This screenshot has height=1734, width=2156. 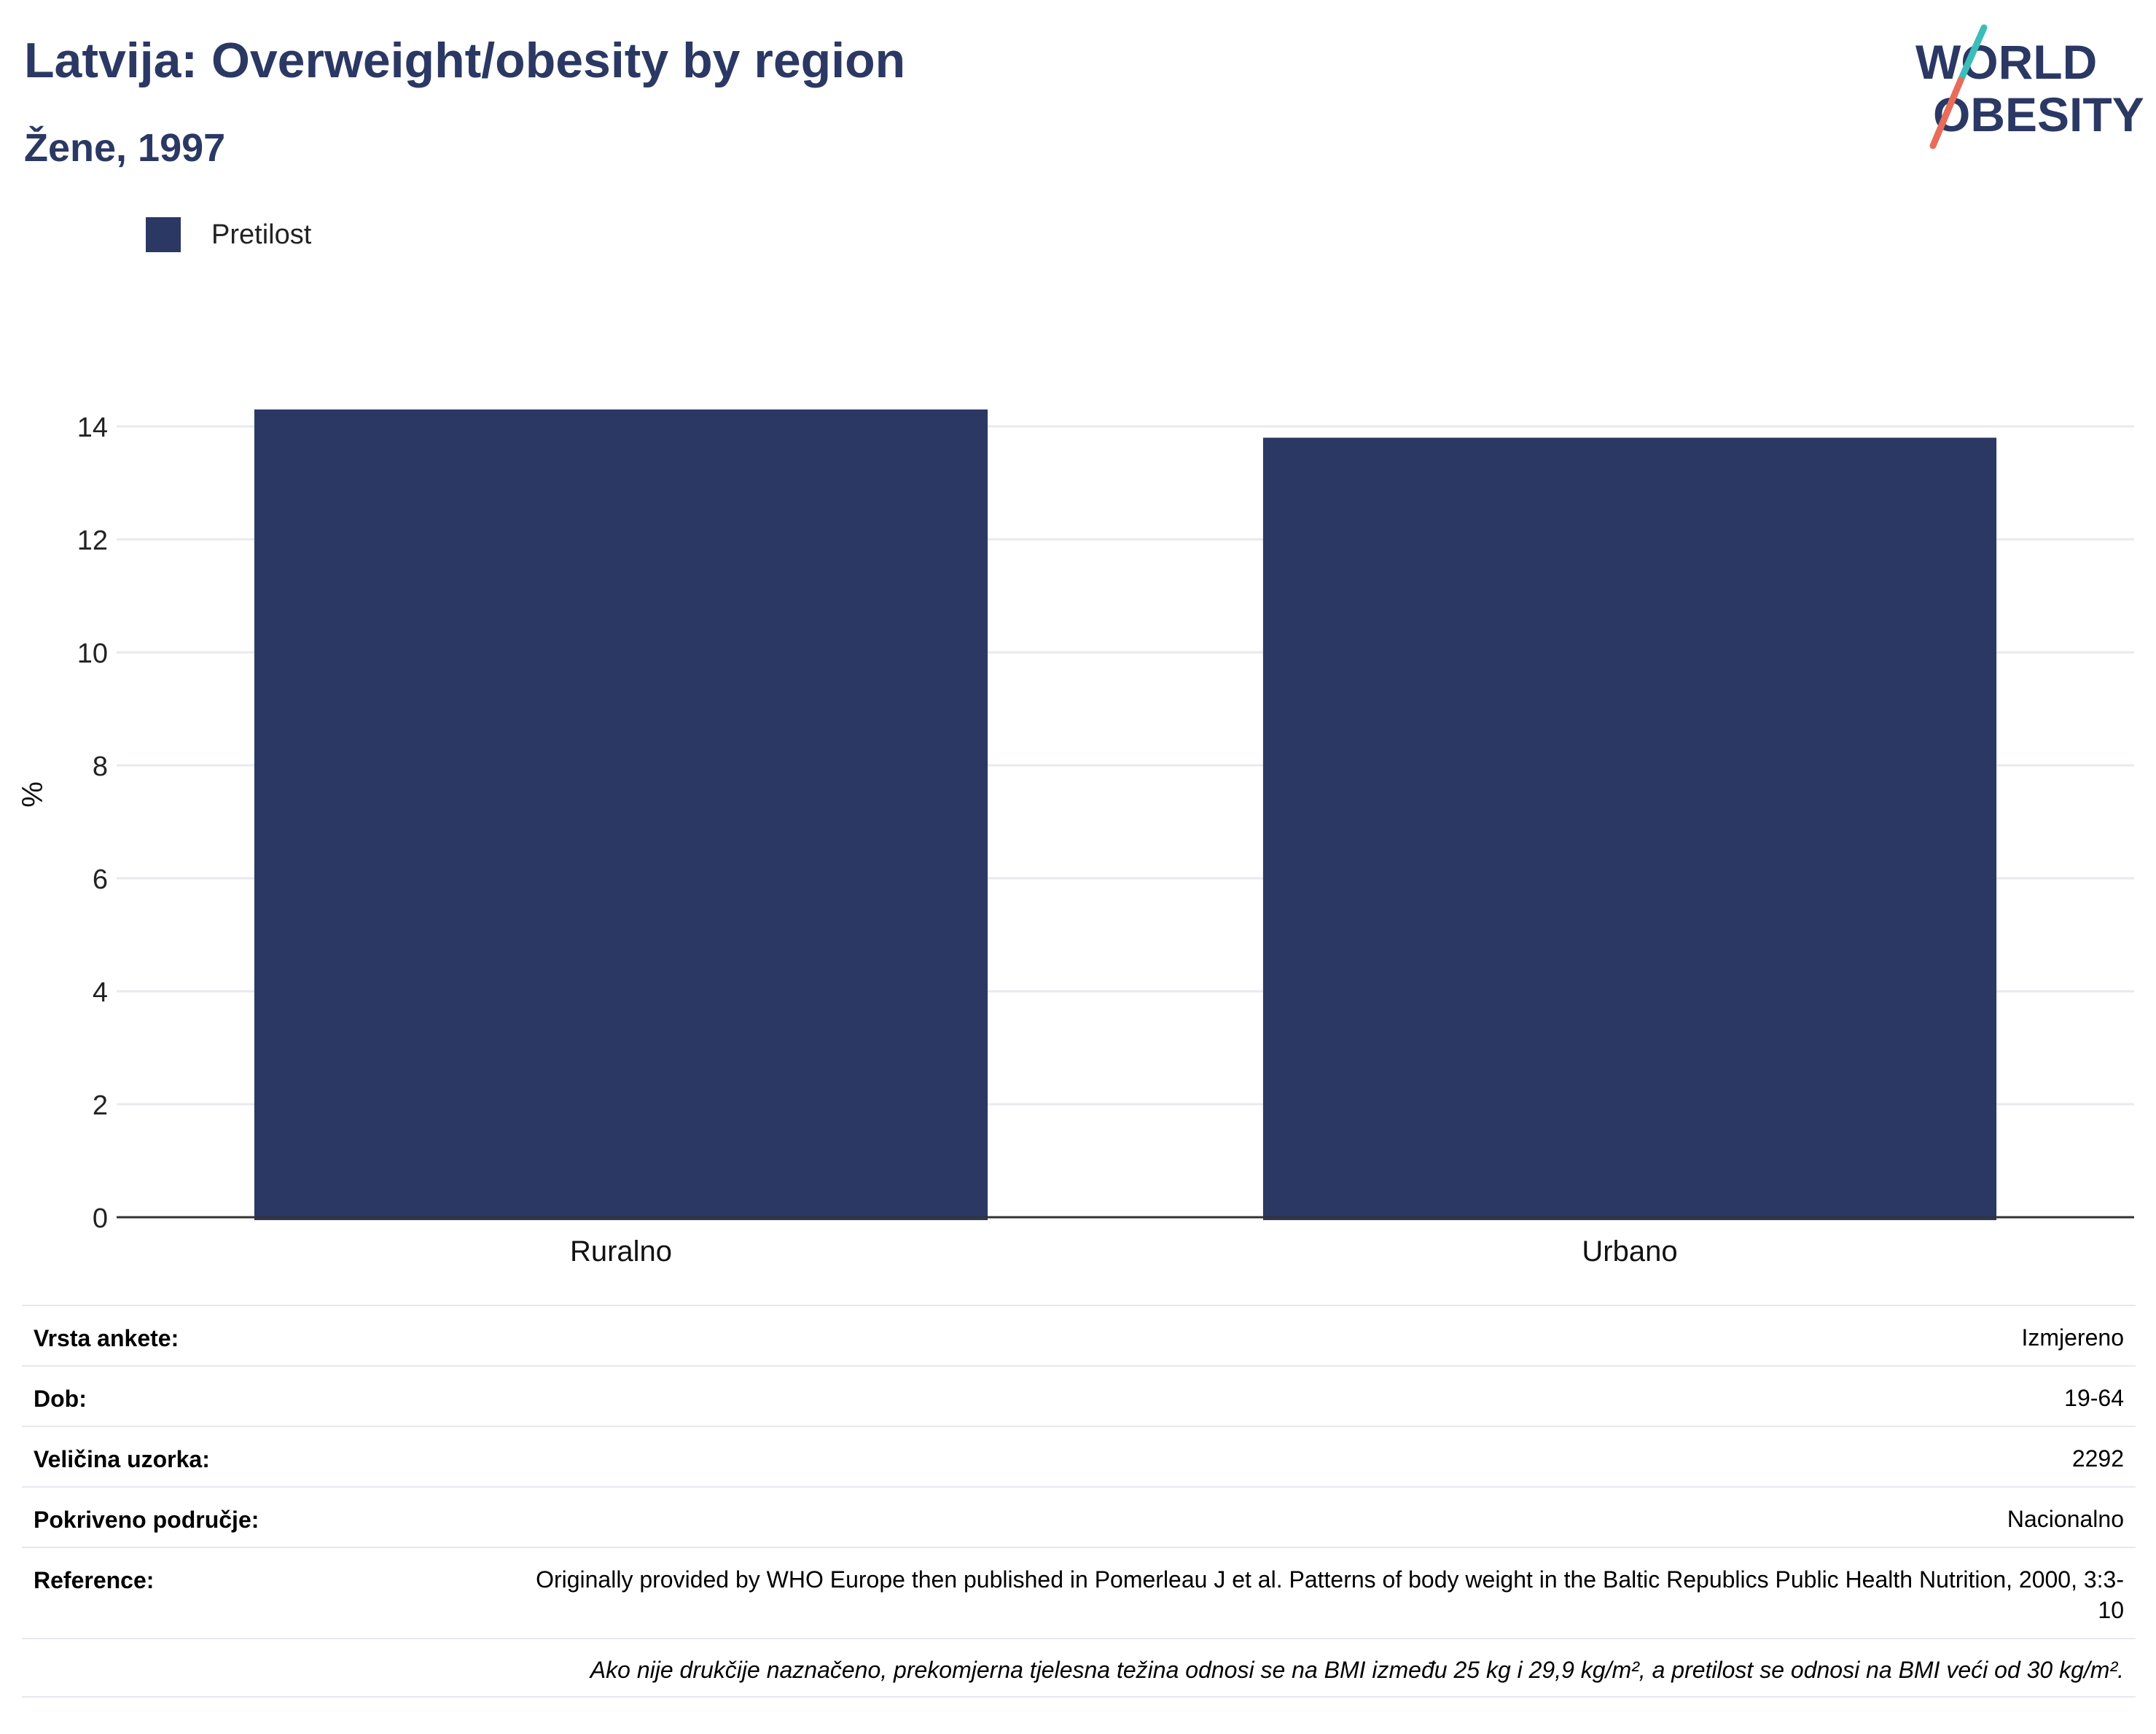 I want to click on logo-word-world: WORLD, so click(x=2006, y=62).